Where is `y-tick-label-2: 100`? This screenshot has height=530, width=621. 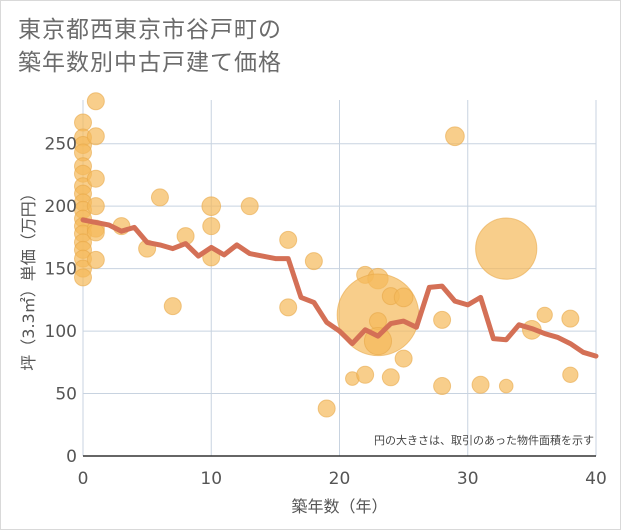 y-tick-label-2: 100 is located at coordinates (61, 332).